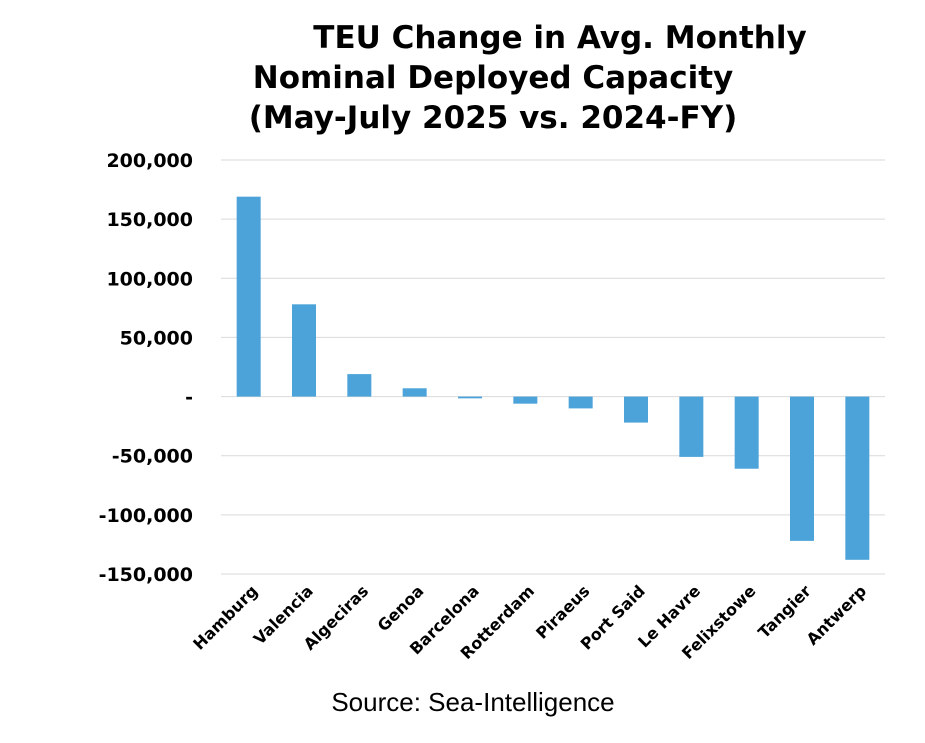  I want to click on y-tick-label: -50,000, so click(152, 457).